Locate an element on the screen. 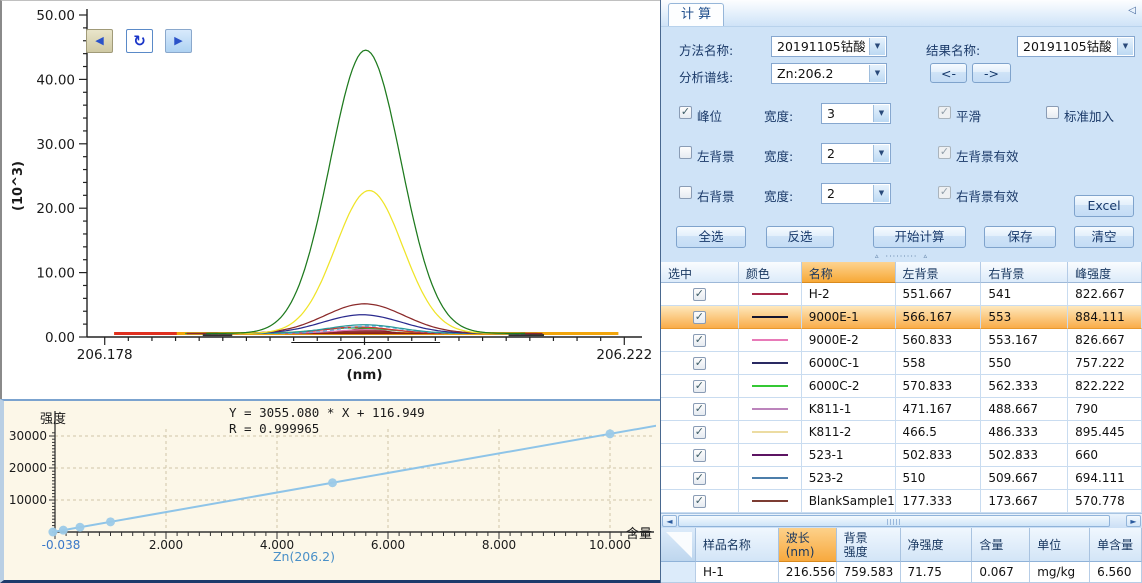 The image size is (1142, 583). right-width-select: 2 ▼ is located at coordinates (856, 193).